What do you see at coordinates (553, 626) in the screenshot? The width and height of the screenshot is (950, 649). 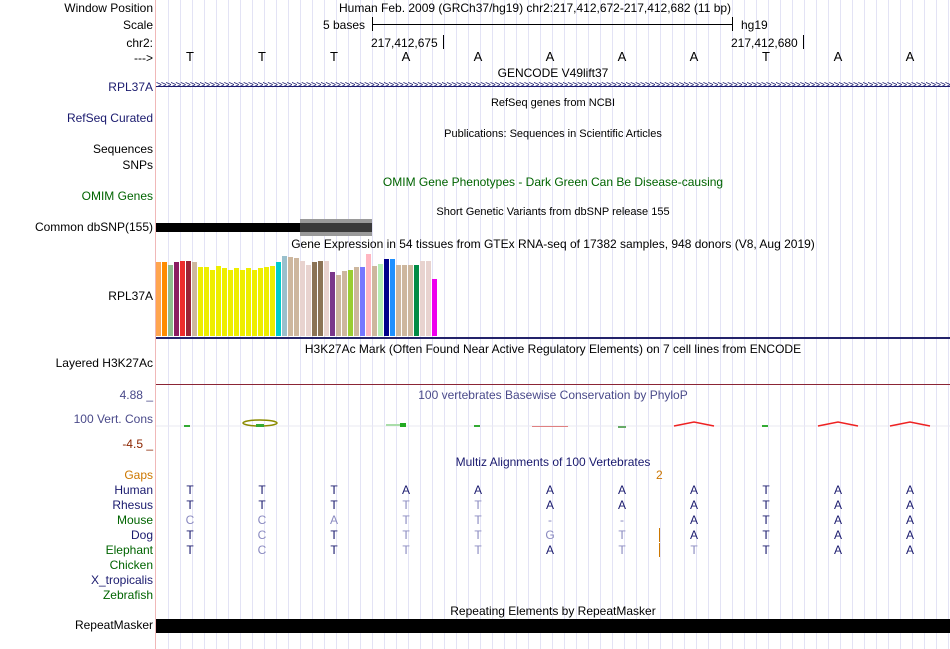 I see `repeatmasker-bar` at bounding box center [553, 626].